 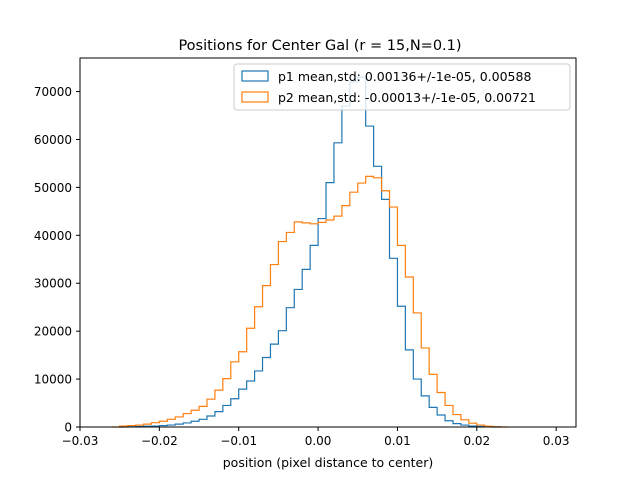 What do you see at coordinates (53, 284) in the screenshot?
I see `y-tick-label: 30000` at bounding box center [53, 284].